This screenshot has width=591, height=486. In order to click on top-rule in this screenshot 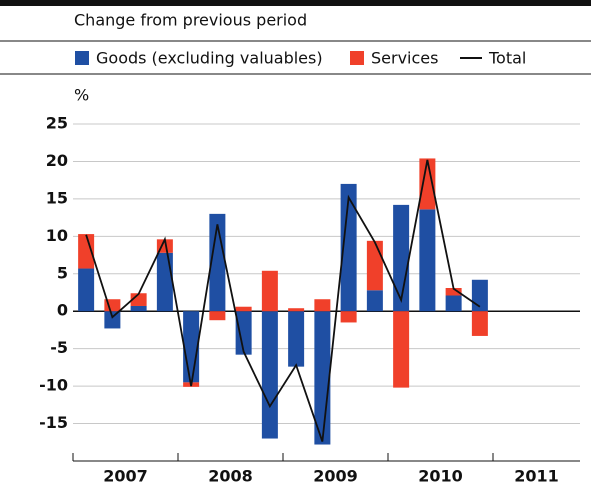, I will do `click(295, 3)`.